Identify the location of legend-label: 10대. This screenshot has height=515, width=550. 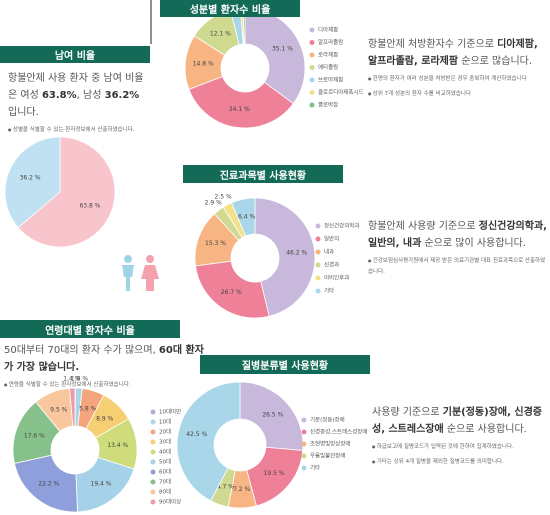
(165, 422).